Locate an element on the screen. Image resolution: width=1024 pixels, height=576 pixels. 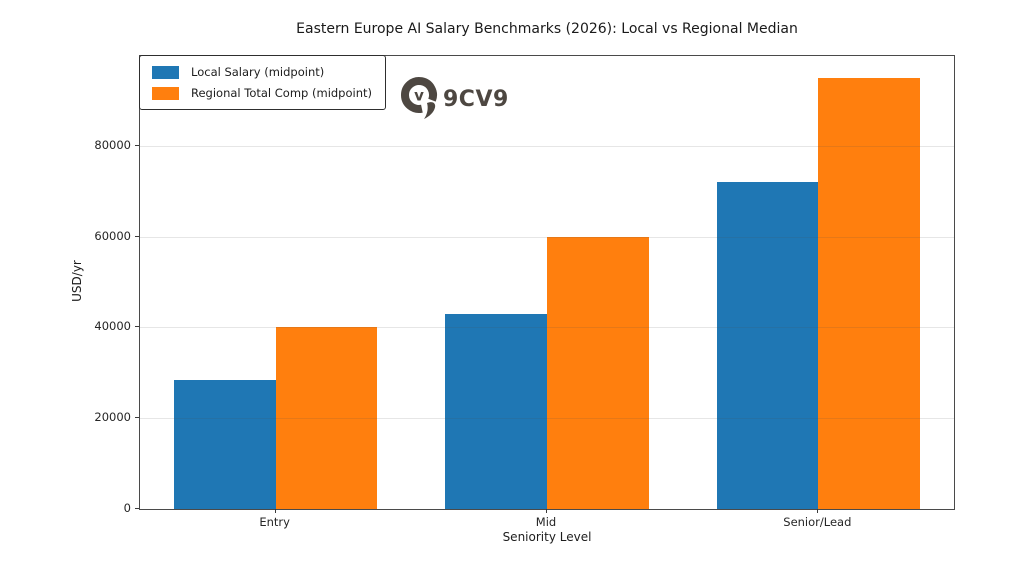
legend-label-0: Local Salary (midpoint) is located at coordinates (258, 72).